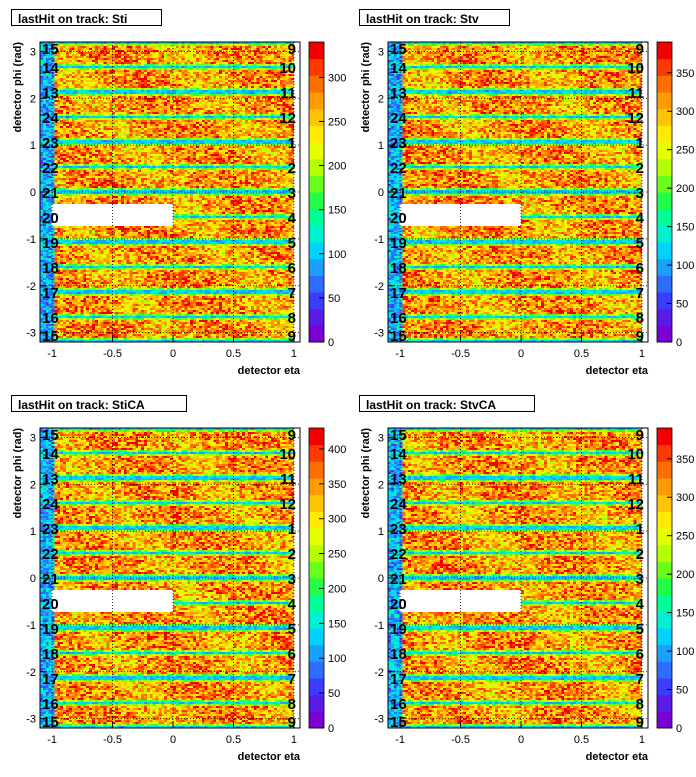  Describe the element at coordinates (685, 460) in the screenshot. I see `z-tick-label: 350` at that location.